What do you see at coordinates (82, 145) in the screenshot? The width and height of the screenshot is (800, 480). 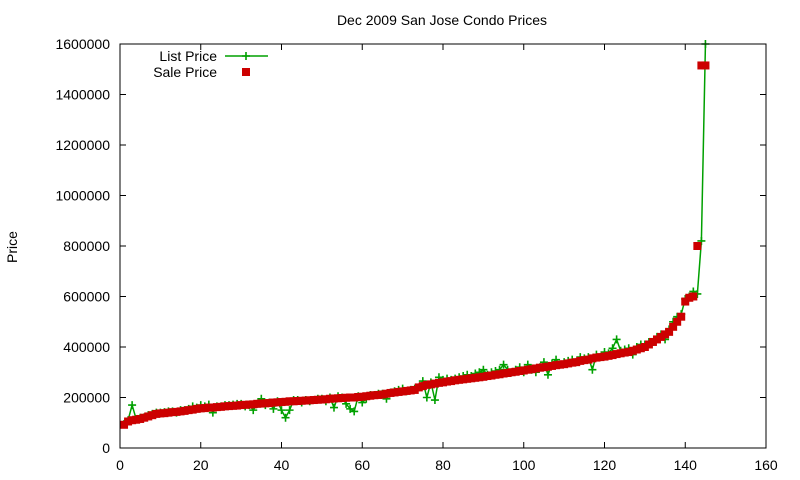 I see `y-tick-label: 1200000` at bounding box center [82, 145].